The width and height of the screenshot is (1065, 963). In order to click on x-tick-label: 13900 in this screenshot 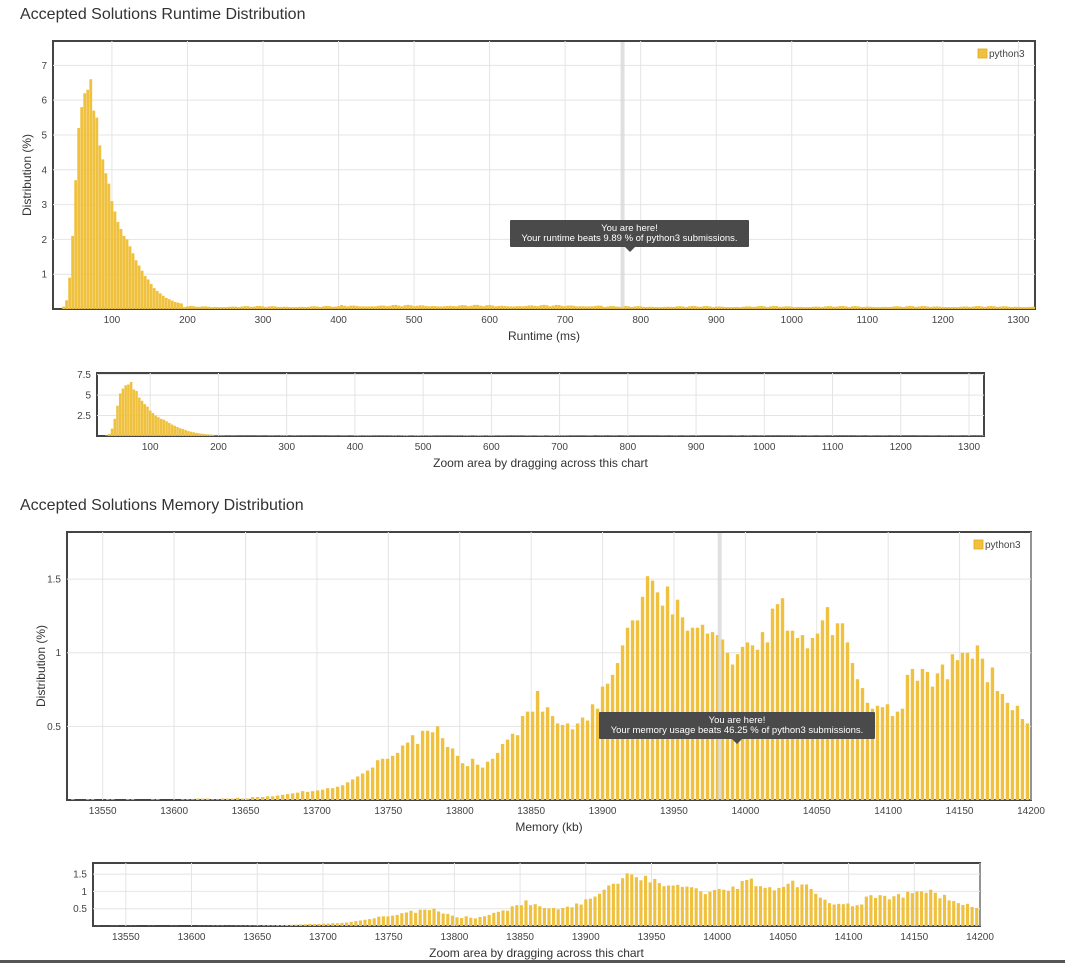, I will do `click(586, 937)`.